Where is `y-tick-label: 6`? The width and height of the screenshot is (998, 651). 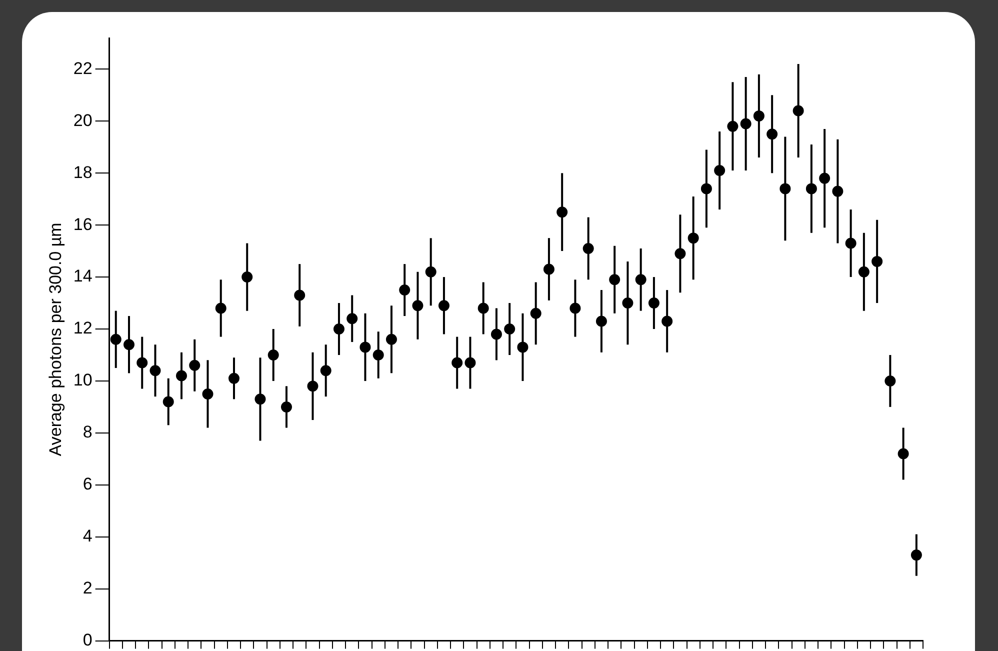
y-tick-label: 6 is located at coordinates (87, 484).